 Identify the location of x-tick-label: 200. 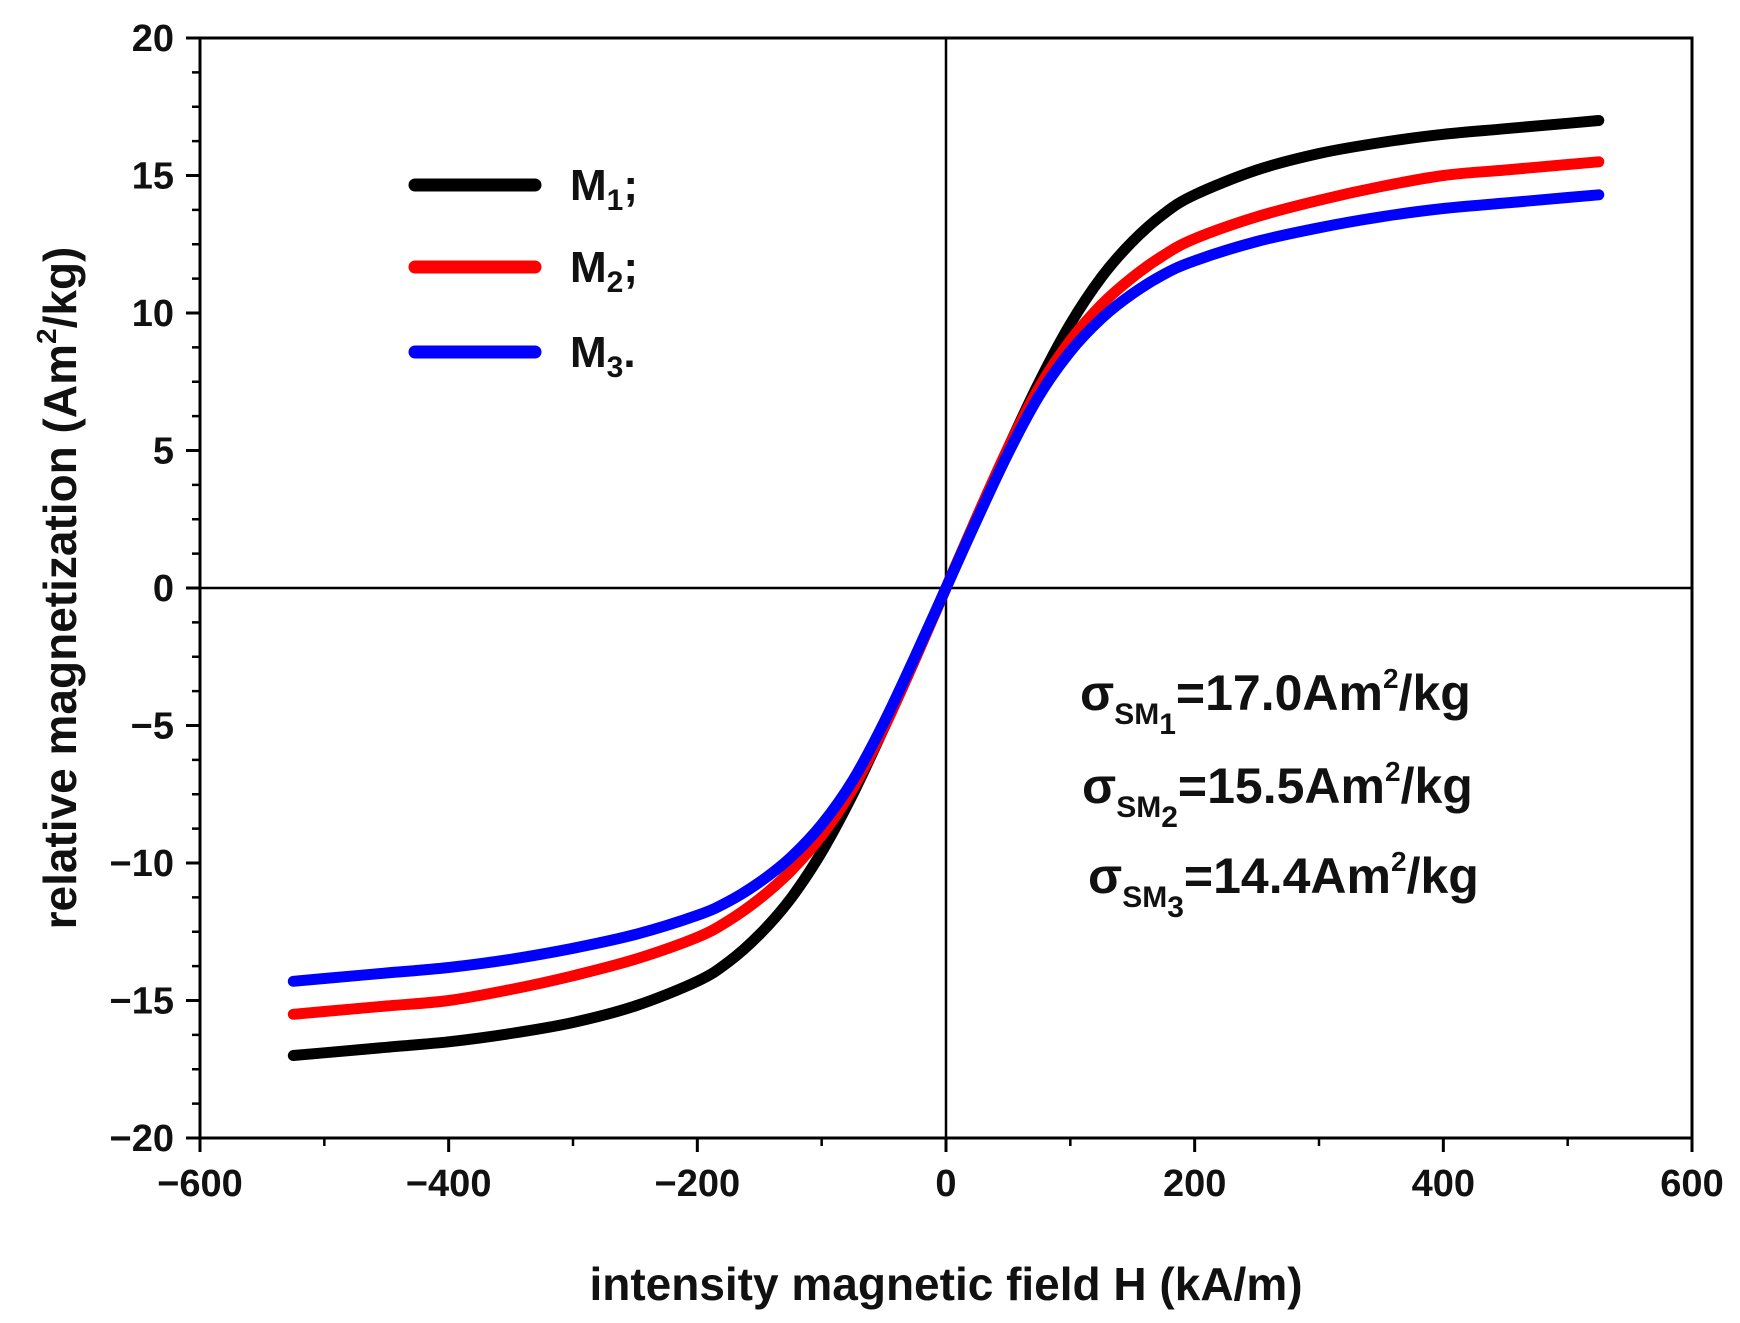
(1194, 1184).